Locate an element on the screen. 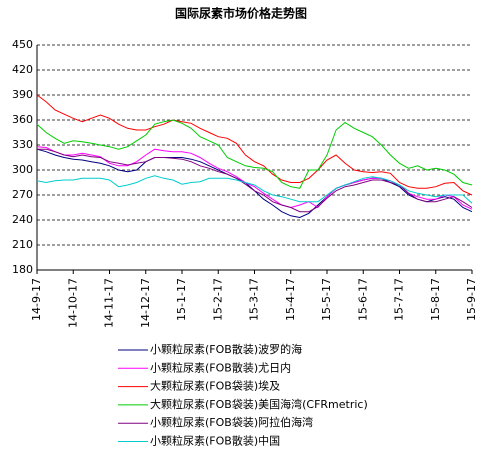 The height and width of the screenshot is (451, 482). x-tick-label: 14-11-17 is located at coordinates (109, 303).